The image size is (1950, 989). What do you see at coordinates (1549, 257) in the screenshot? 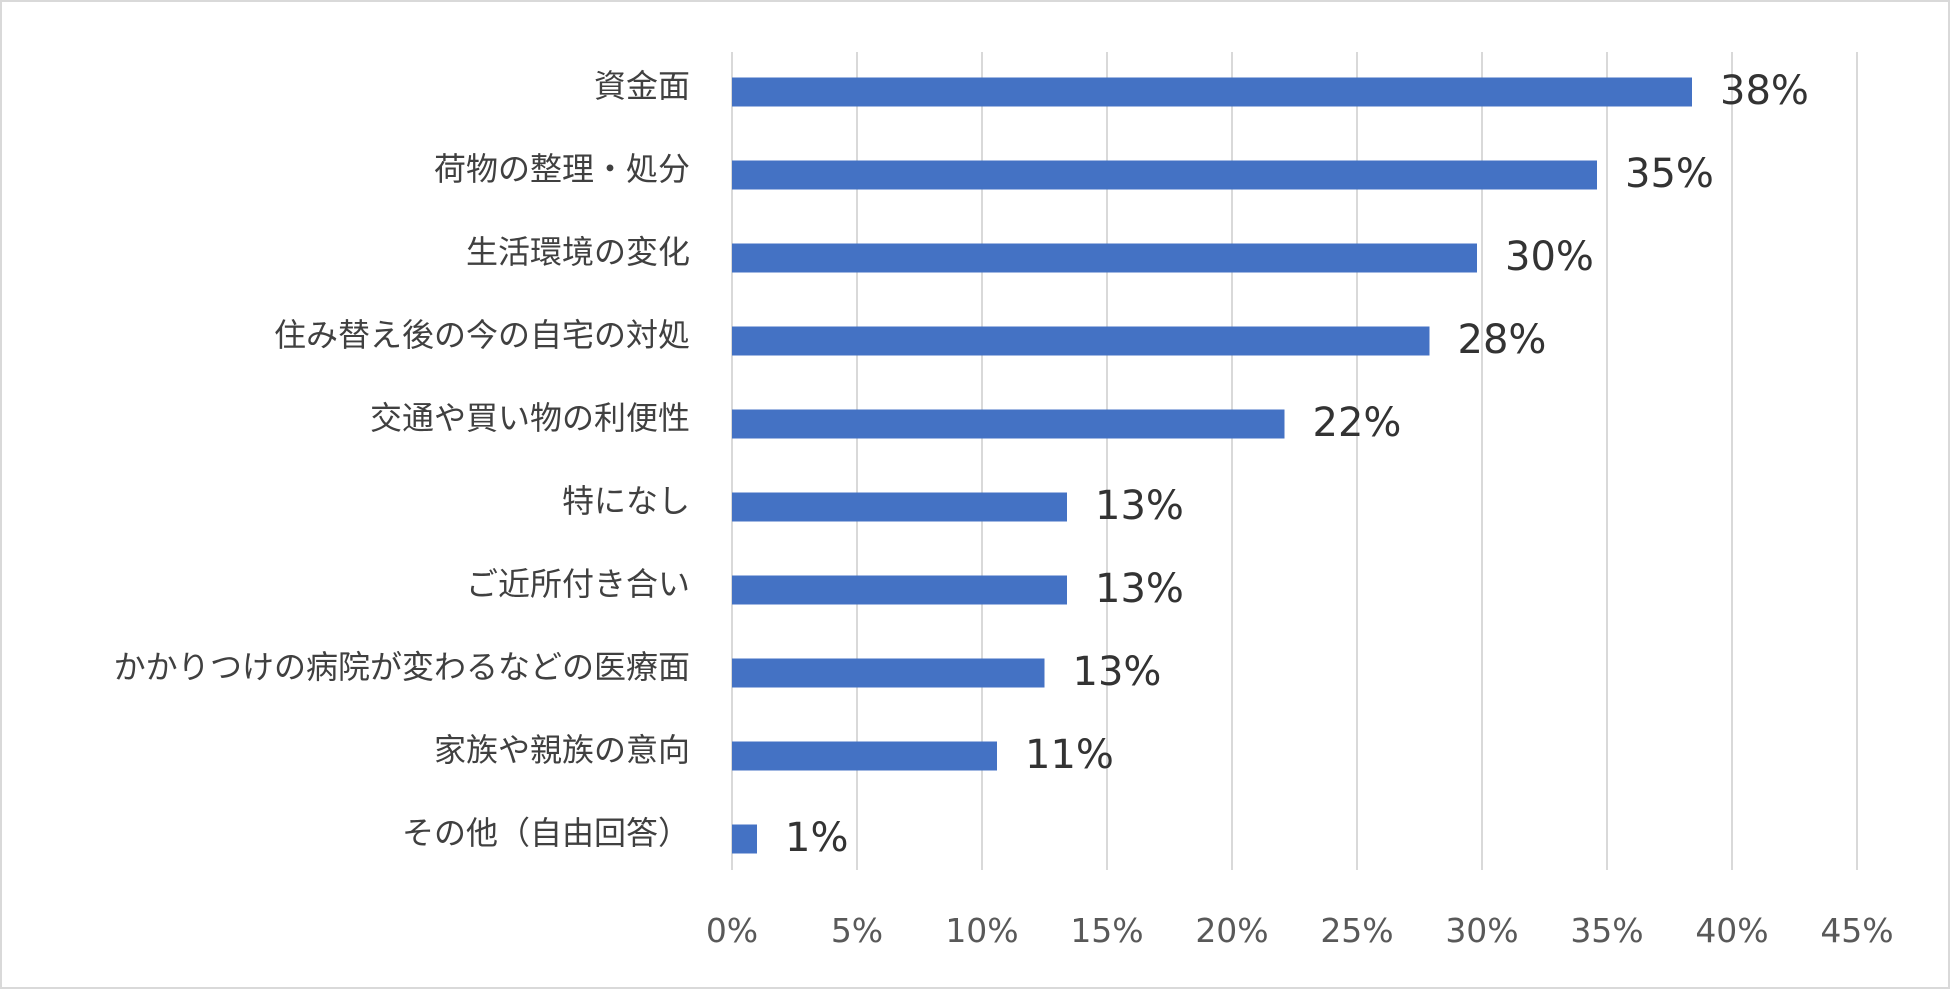
I see `data-label: 30%` at bounding box center [1549, 257].